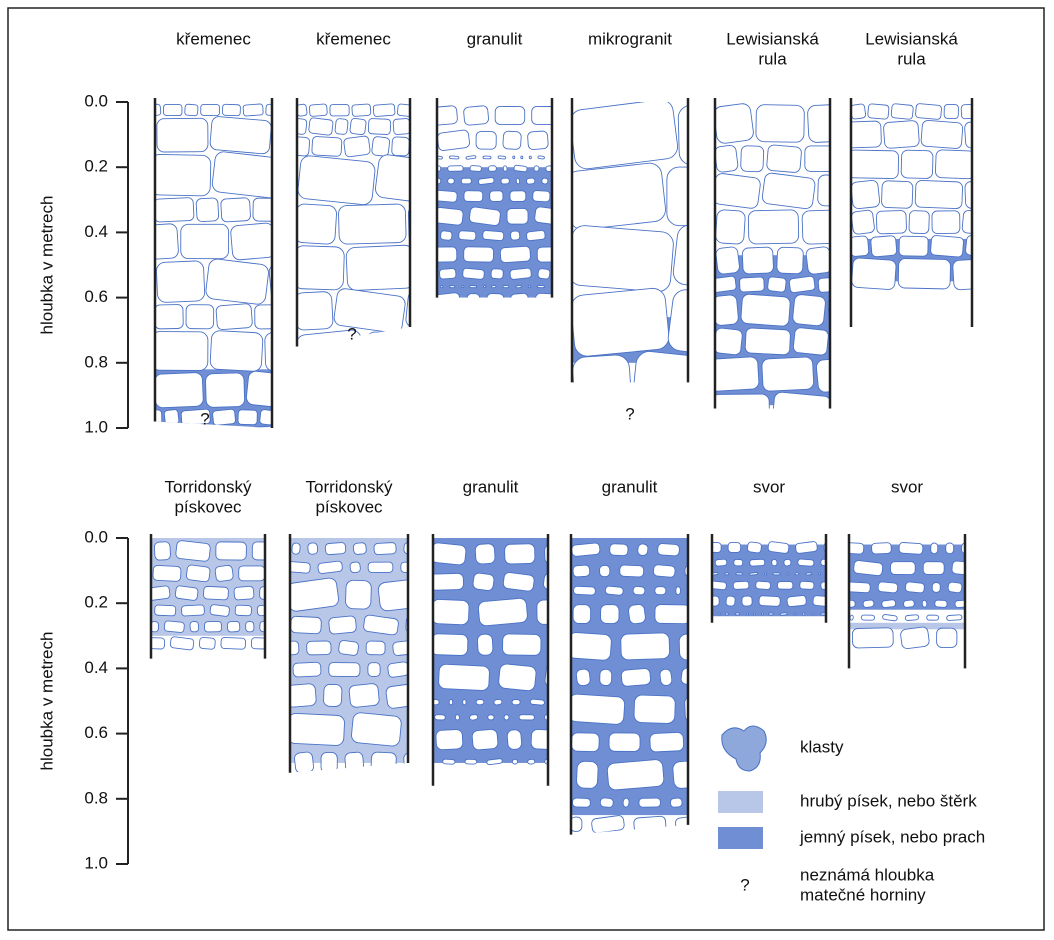  Describe the element at coordinates (630, 38) in the screenshot. I see `profile-label: mikrogranit` at that location.